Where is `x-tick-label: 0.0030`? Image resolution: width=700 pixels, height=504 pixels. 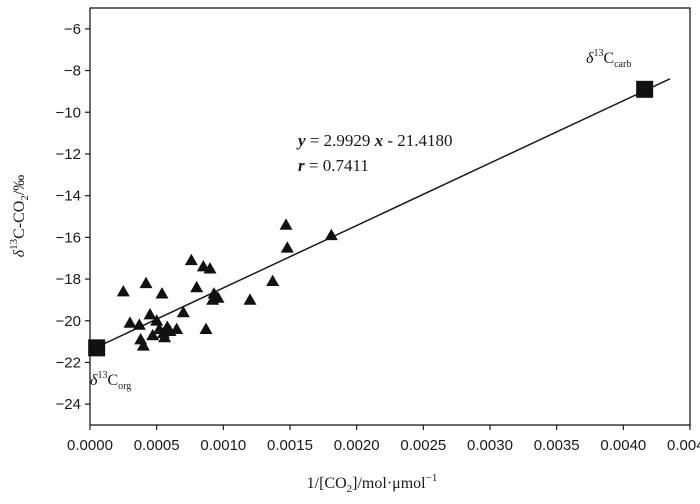
x-tick-label: 0.0030 is located at coordinates (490, 445).